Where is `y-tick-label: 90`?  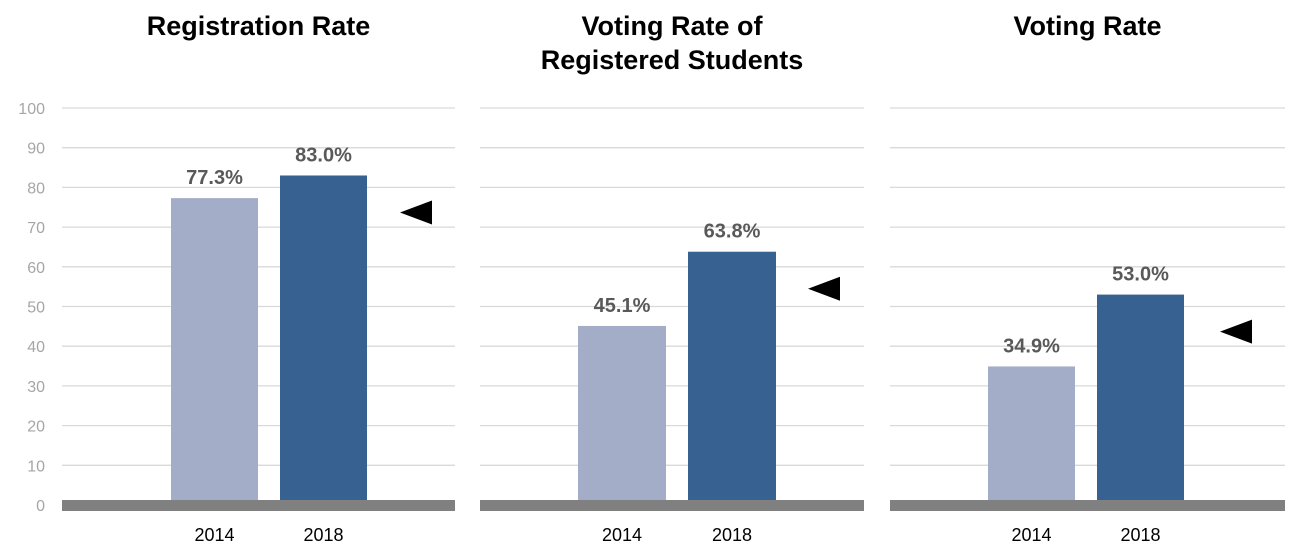
y-tick-label: 90 is located at coordinates (36, 149).